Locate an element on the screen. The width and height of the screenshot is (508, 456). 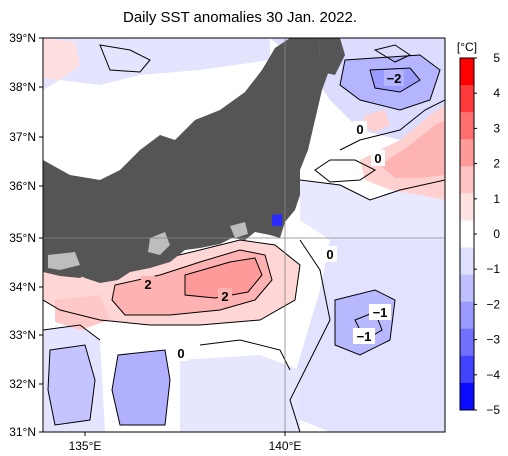
colorbar-tick-label: 4 is located at coordinates (496, 93).